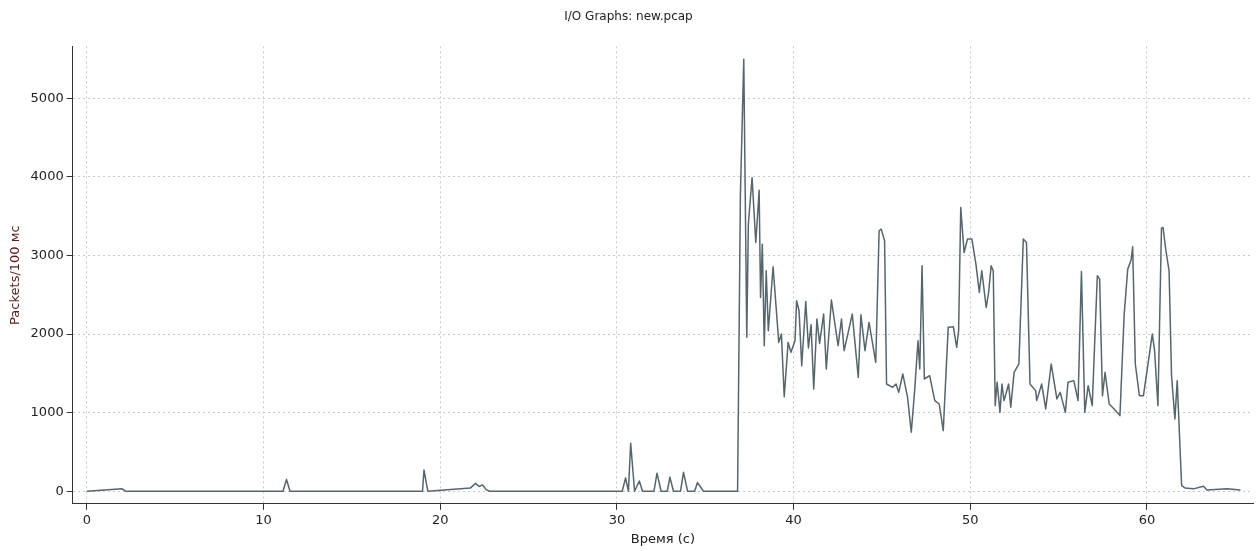 The image size is (1257, 551). I want to click on x-tick-label: 60, so click(1147, 519).